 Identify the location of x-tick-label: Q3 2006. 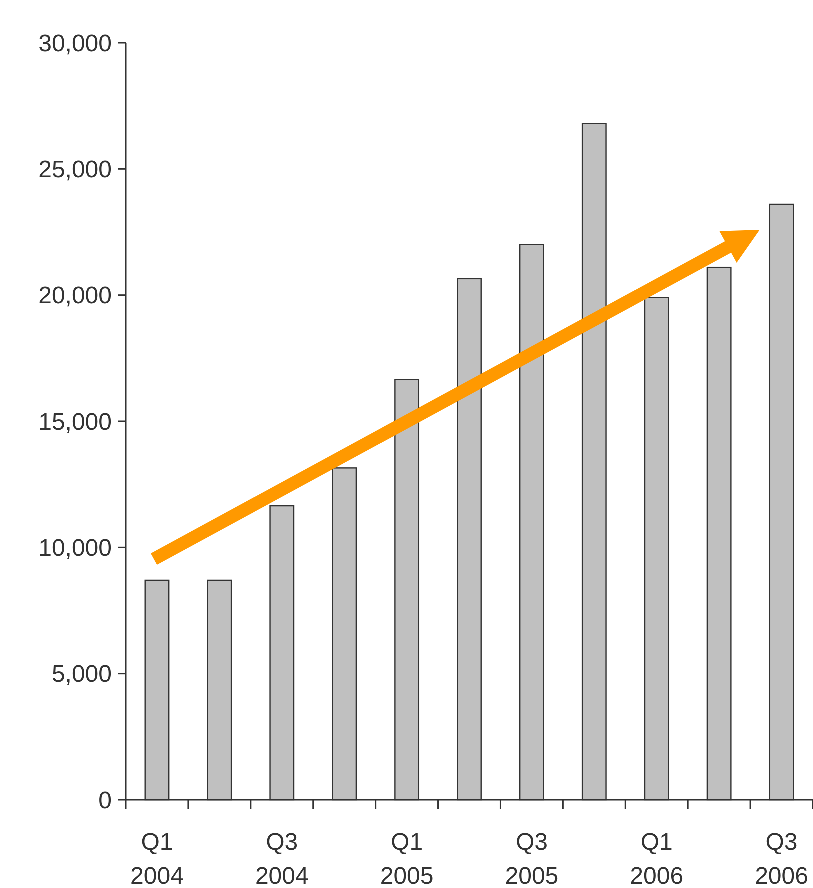
(781, 858).